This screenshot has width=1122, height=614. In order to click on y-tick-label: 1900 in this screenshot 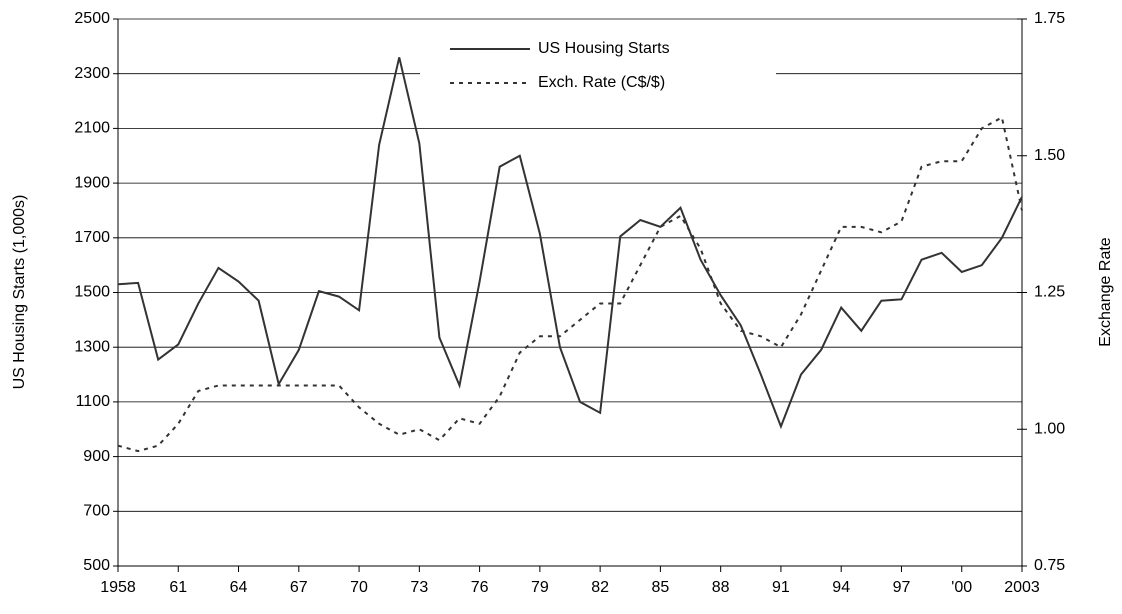, I will do `click(92, 182)`.